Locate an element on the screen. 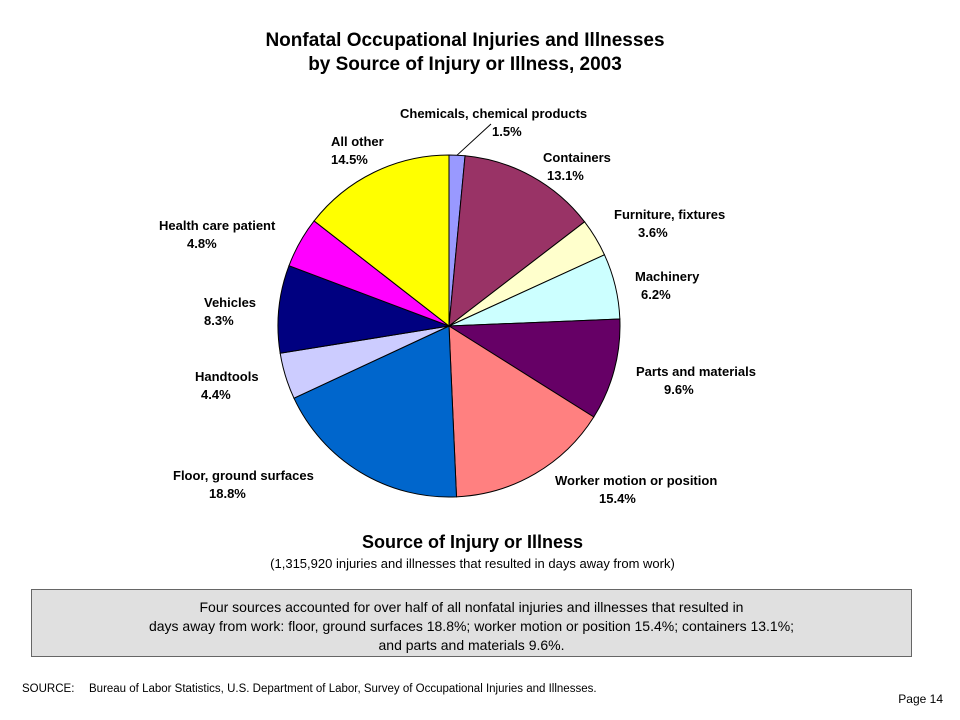  slice-value-label: 1.5% is located at coordinates (507, 131).